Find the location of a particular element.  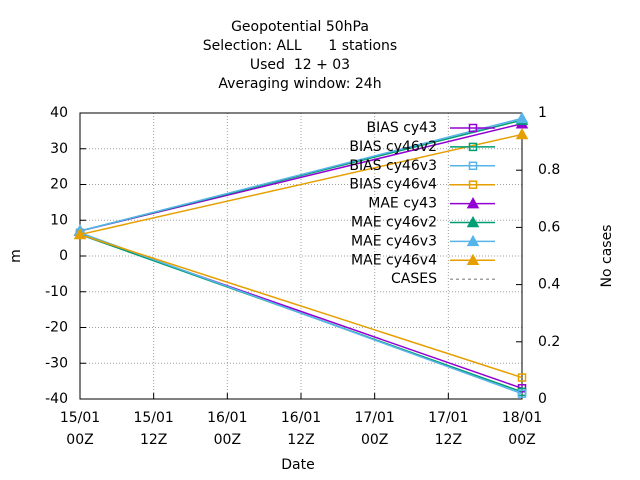

x-tick-label: 16/01 12Z is located at coordinates (301, 429).